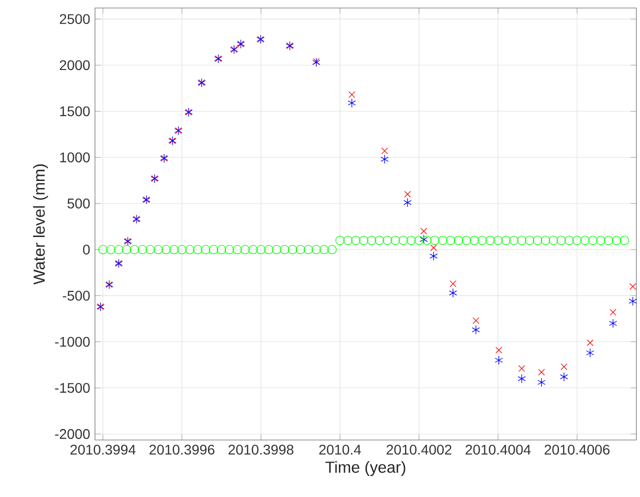 The height and width of the screenshot is (497, 640). I want to click on x-tick-label: 2010.4004, so click(498, 449).